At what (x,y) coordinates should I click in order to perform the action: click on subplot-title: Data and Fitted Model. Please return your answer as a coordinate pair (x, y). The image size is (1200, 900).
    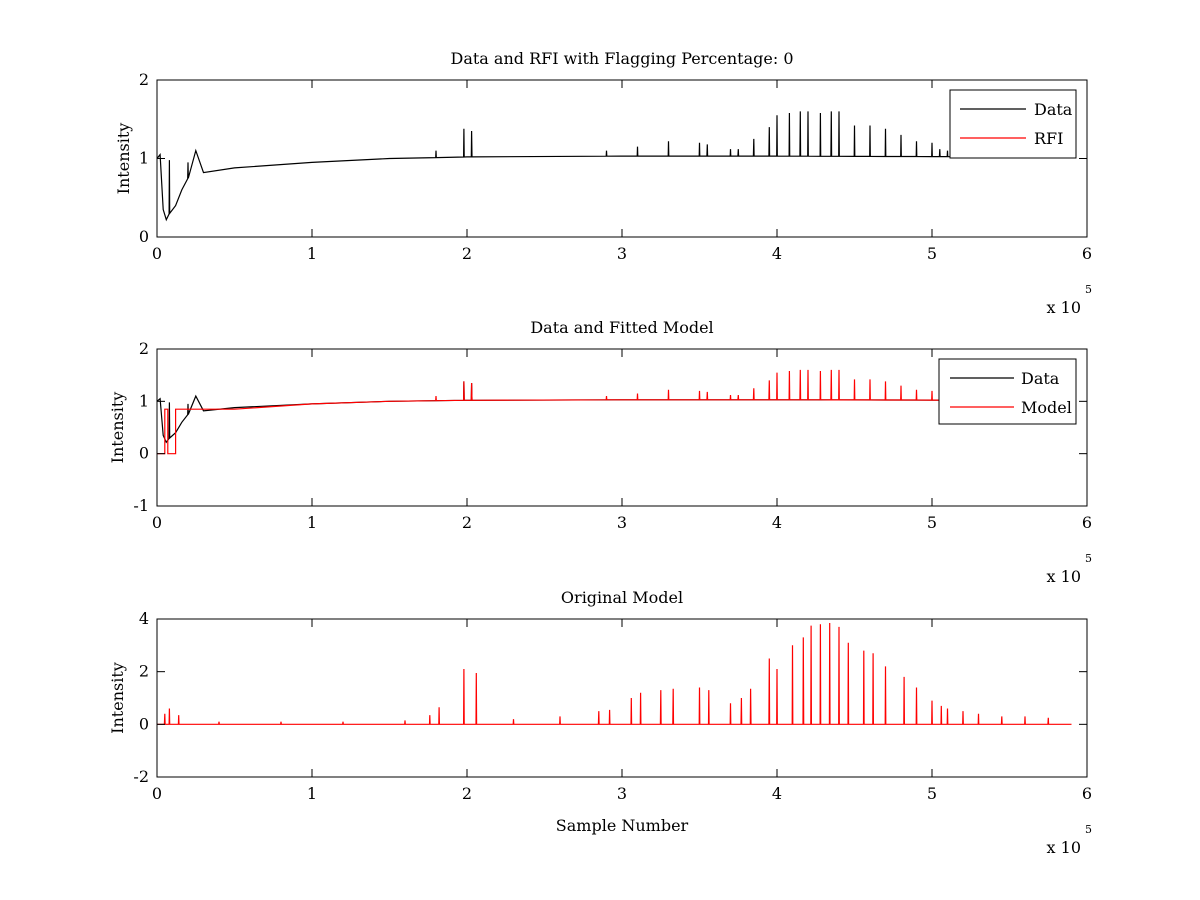
    Looking at the image, I should click on (621, 327).